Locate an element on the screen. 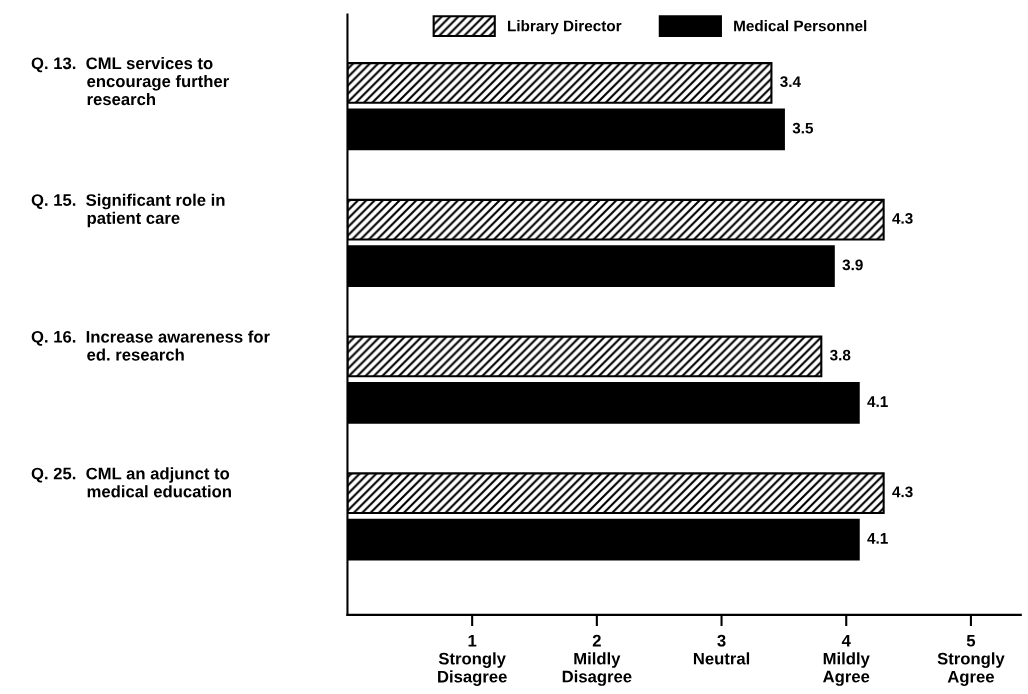  data-label: 3.8 is located at coordinates (840, 355).